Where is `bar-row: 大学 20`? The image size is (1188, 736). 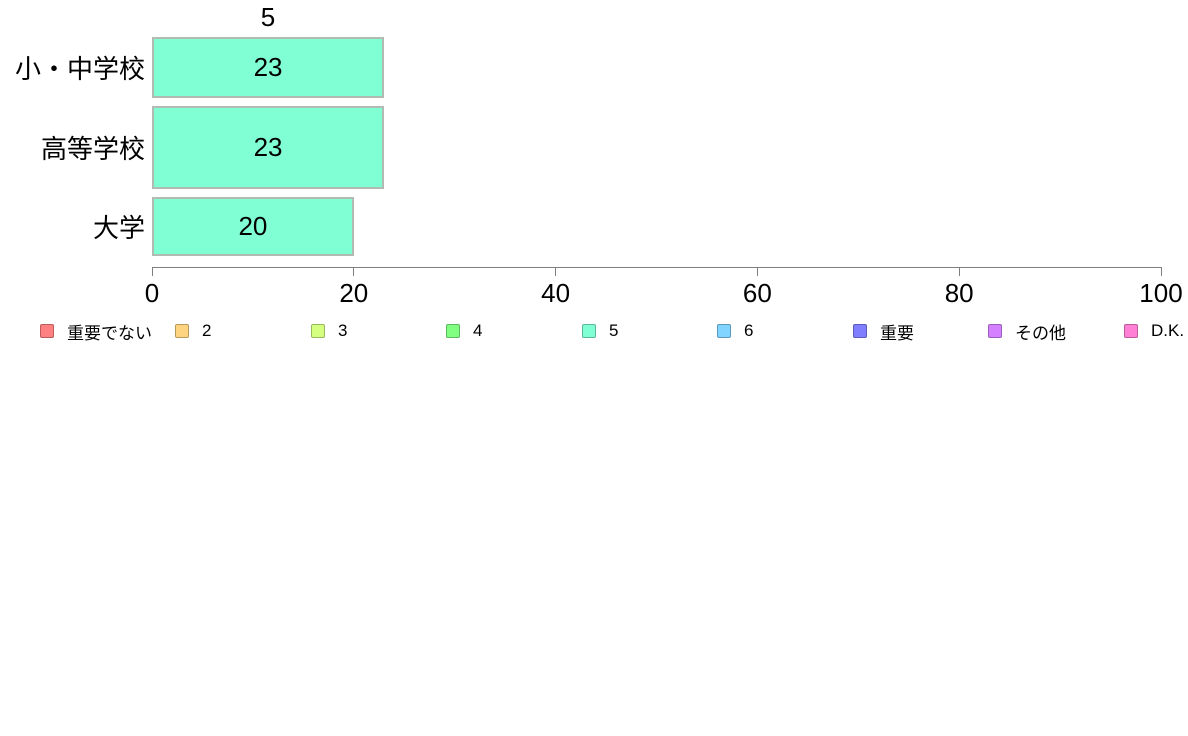 bar-row: 大学 20 is located at coordinates (594, 226).